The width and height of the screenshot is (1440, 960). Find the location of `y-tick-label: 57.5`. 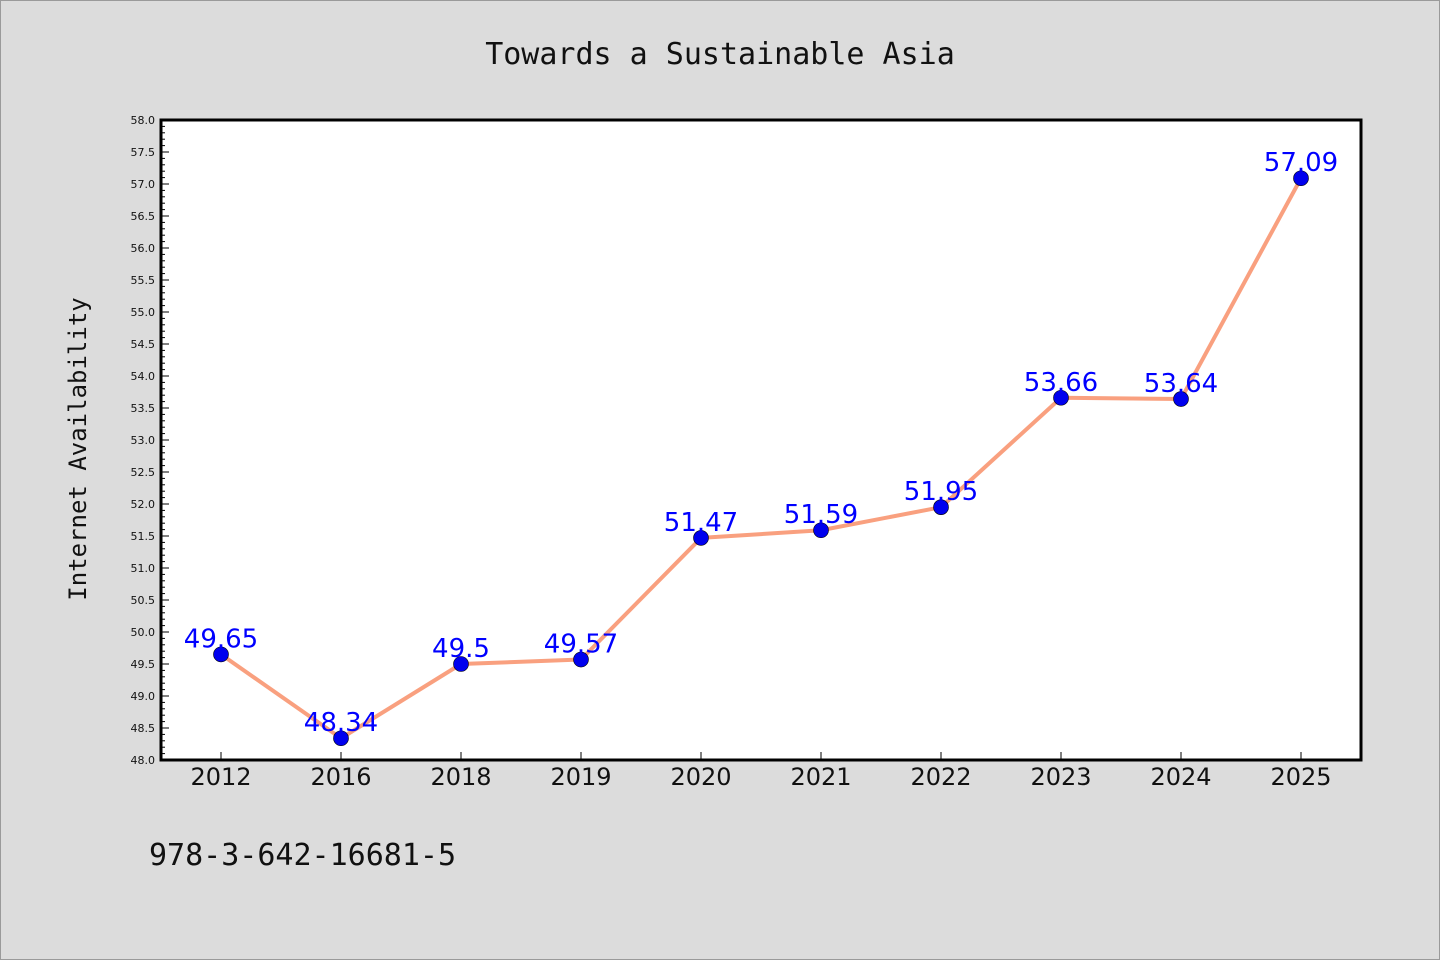

y-tick-label: 57.5 is located at coordinates (143, 152).